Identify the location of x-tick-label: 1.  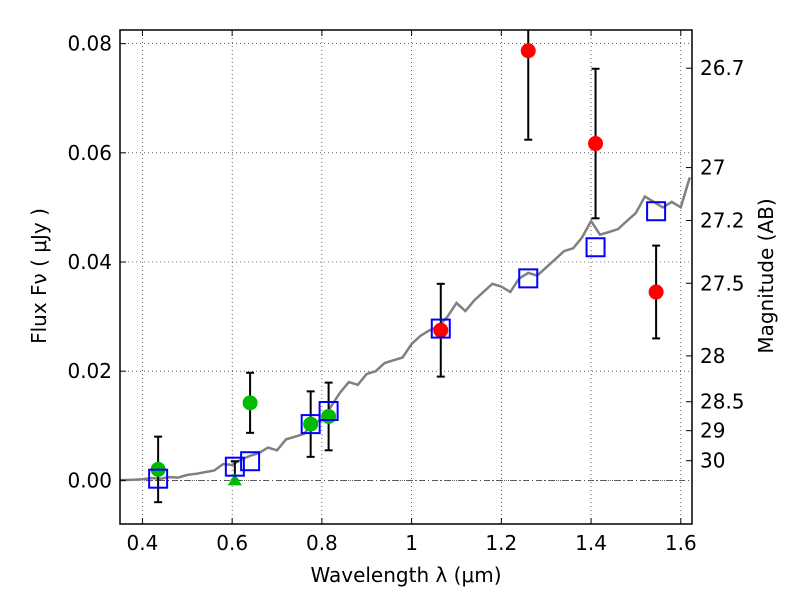
(411, 543).